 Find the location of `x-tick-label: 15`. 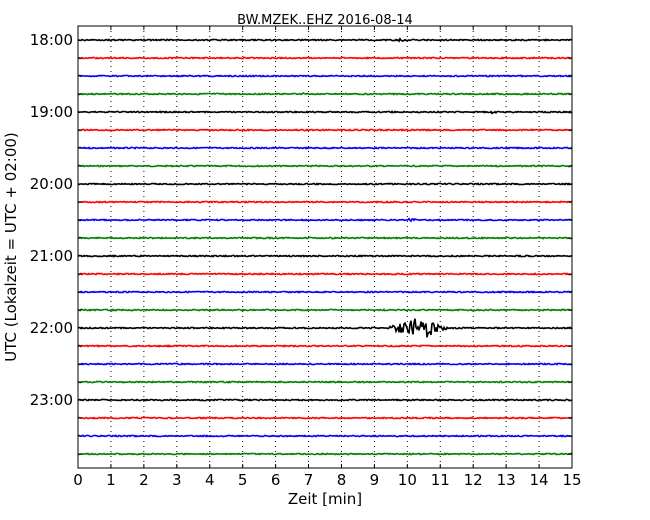

x-tick-label: 15 is located at coordinates (571, 480).